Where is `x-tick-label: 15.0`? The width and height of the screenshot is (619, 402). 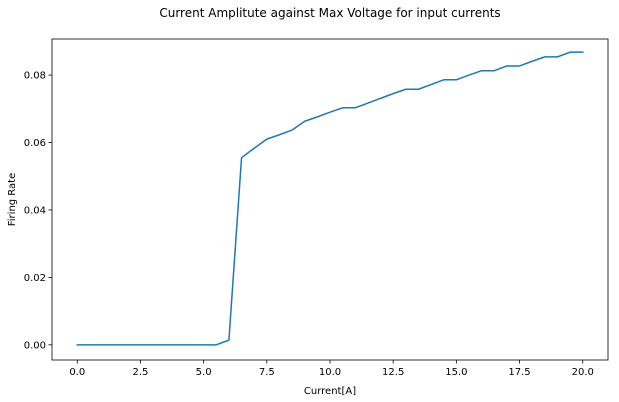
x-tick-label: 15.0 is located at coordinates (456, 372).